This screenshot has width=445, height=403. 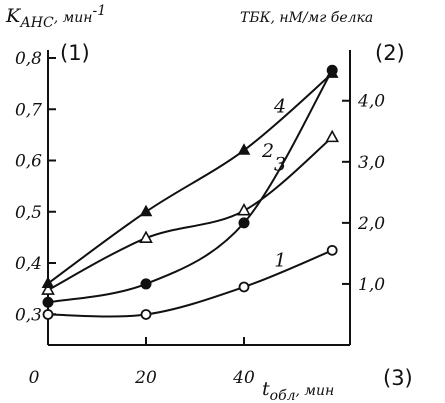 I want to click on left-tick-label: 0,8, so click(x=28, y=59).